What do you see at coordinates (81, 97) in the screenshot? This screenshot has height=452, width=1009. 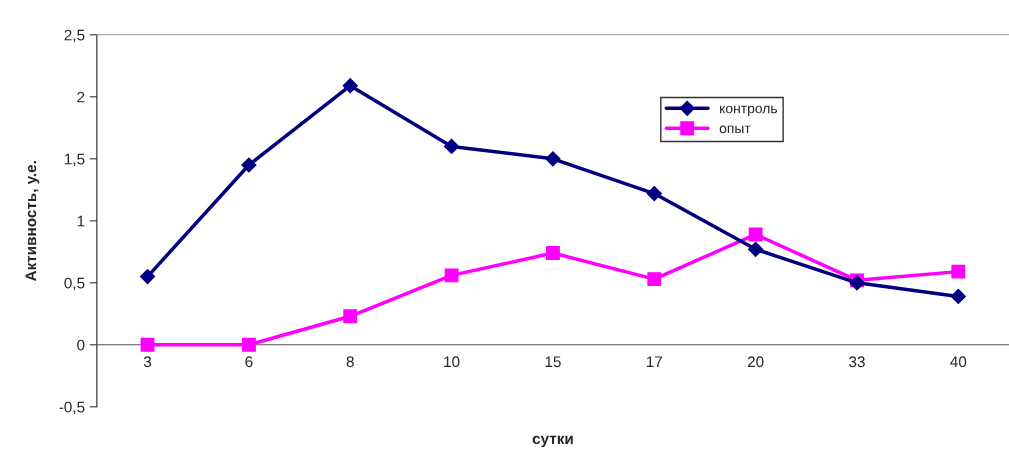 I see `y-tick-label: 2` at bounding box center [81, 97].